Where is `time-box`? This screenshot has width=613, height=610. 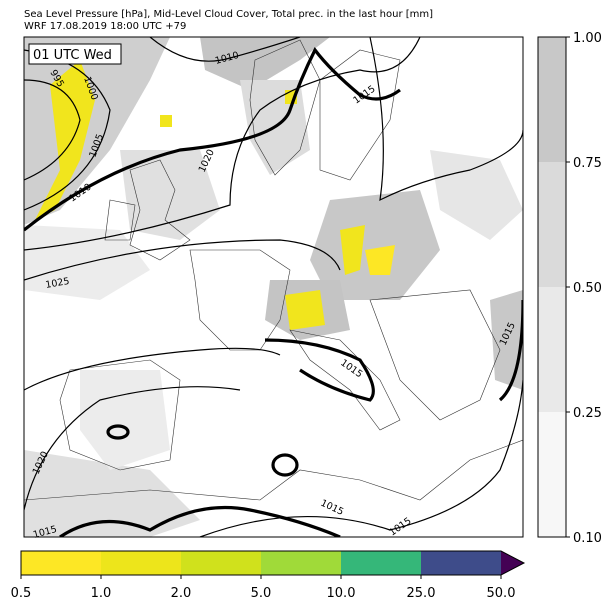
time-box is located at coordinates (75, 54).